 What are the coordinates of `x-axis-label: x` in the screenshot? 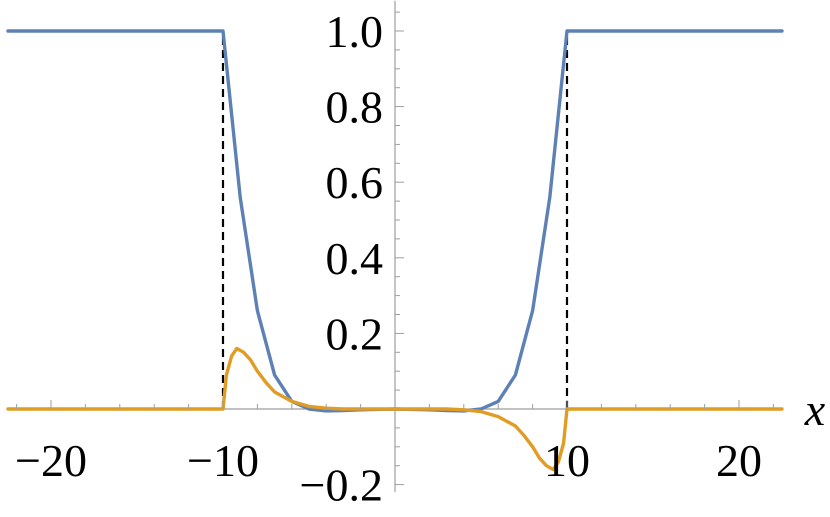 It's located at (815, 409).